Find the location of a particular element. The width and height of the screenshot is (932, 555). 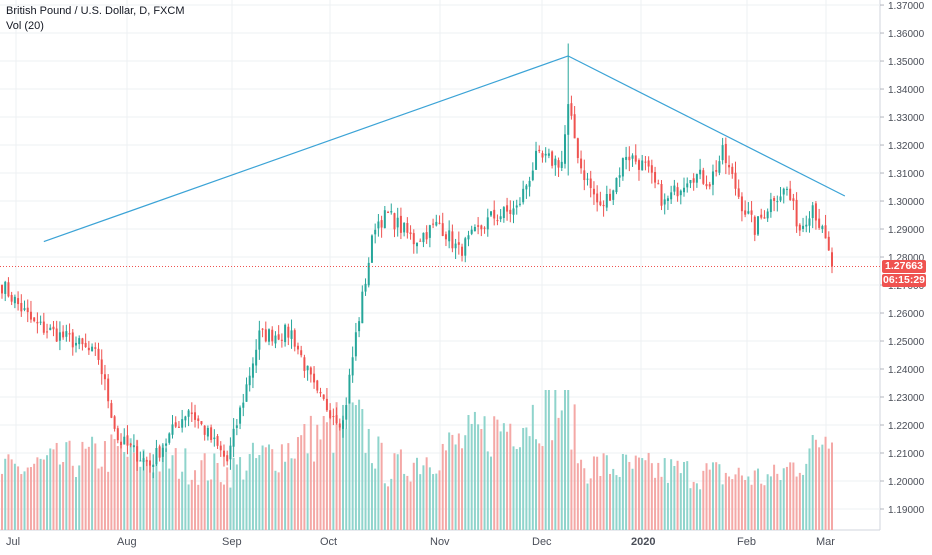

y-tick-label: 1.22000 is located at coordinates (906, 426).